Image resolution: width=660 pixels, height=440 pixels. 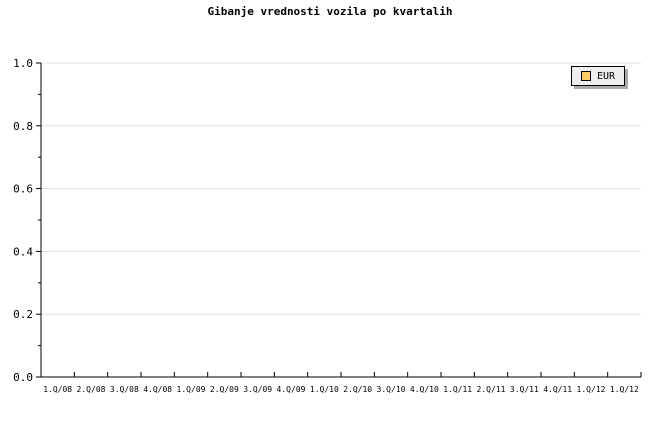 I want to click on x-tick-label: 2.Q/10, so click(x=357, y=389).